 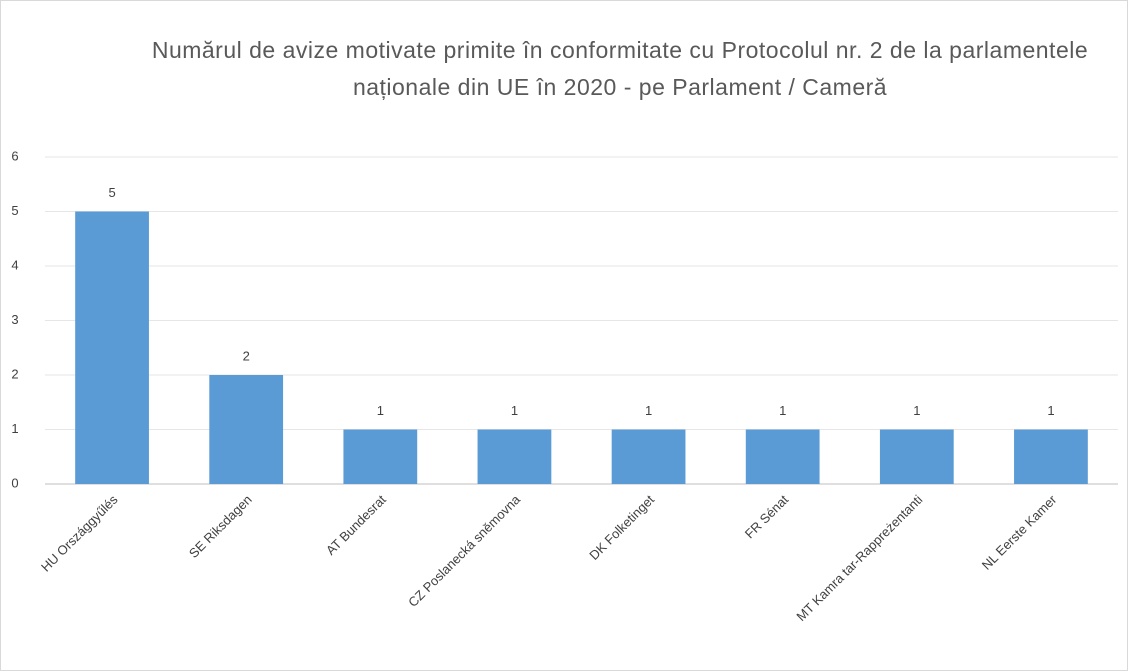 I want to click on y-tick-label: 6, so click(x=14, y=155).